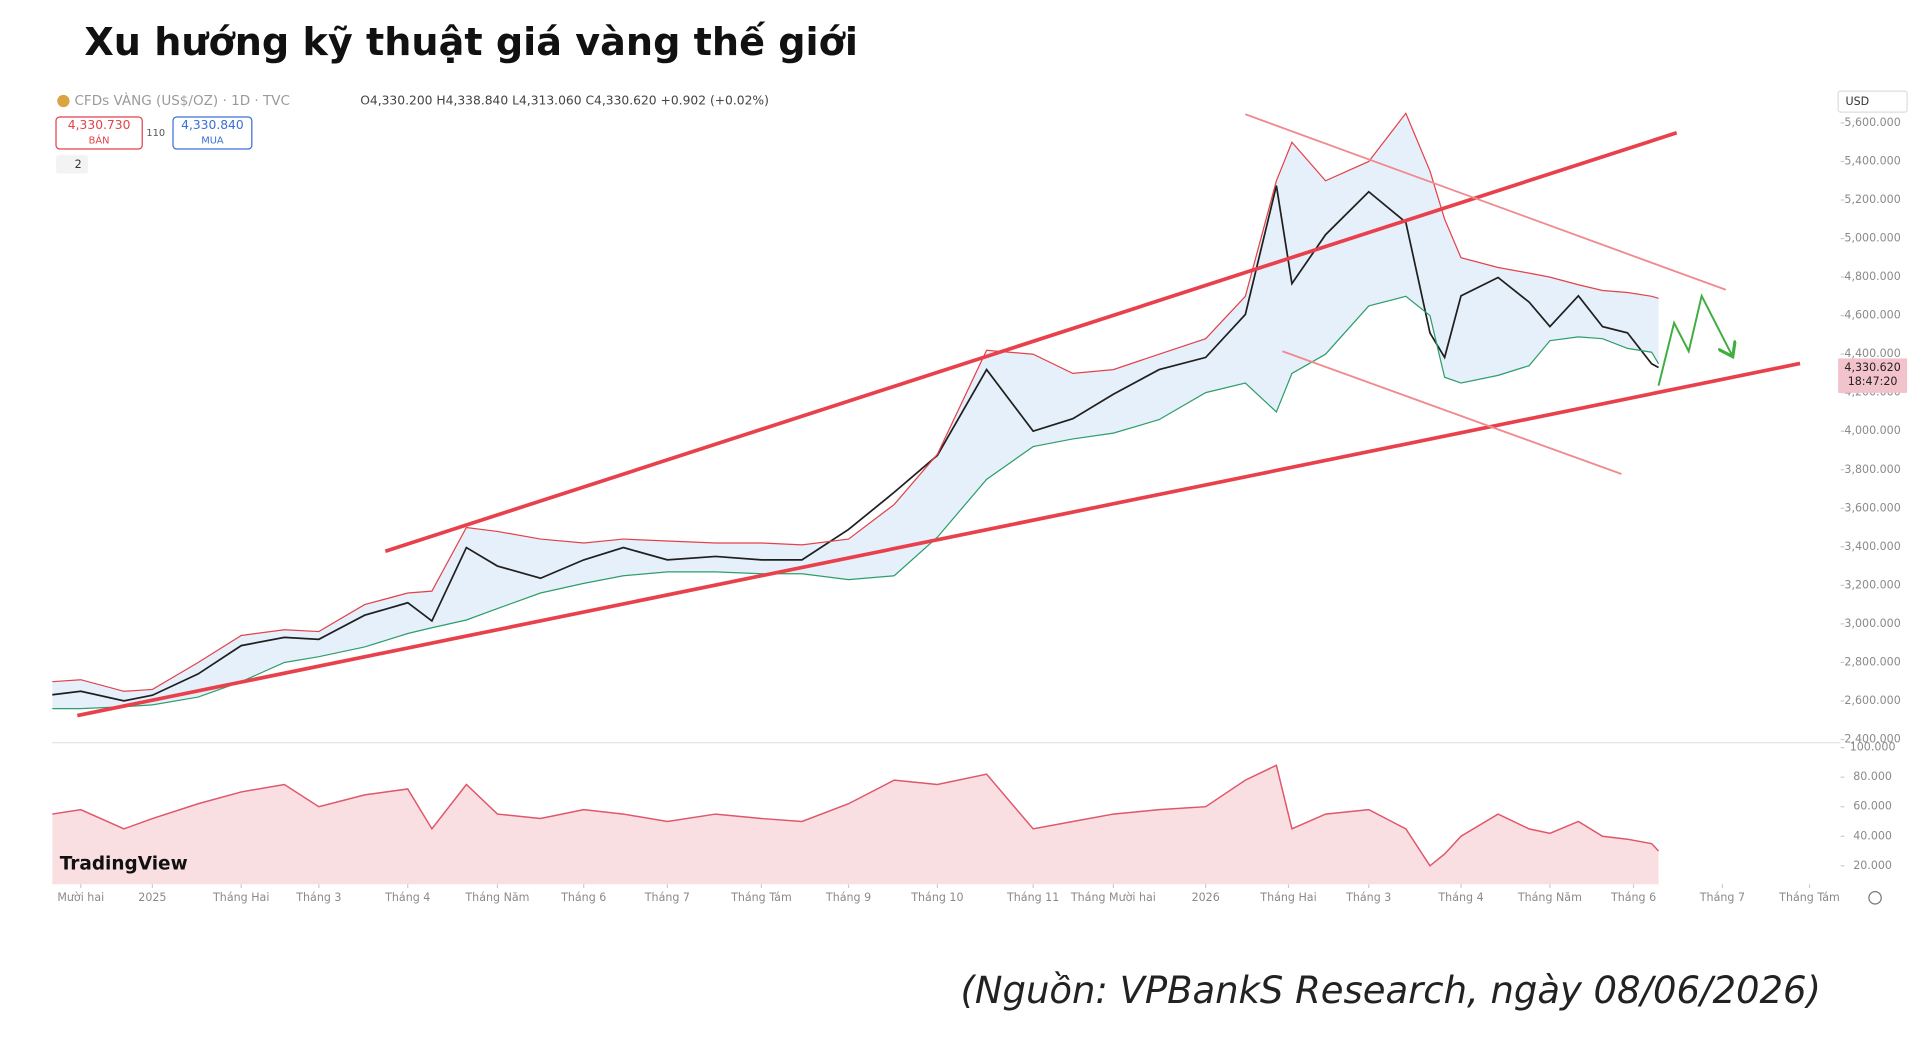 The width and height of the screenshot is (1920, 1041). Describe the element at coordinates (1872, 276) in the screenshot. I see `y-tick-label: 4,800.000` at that location.